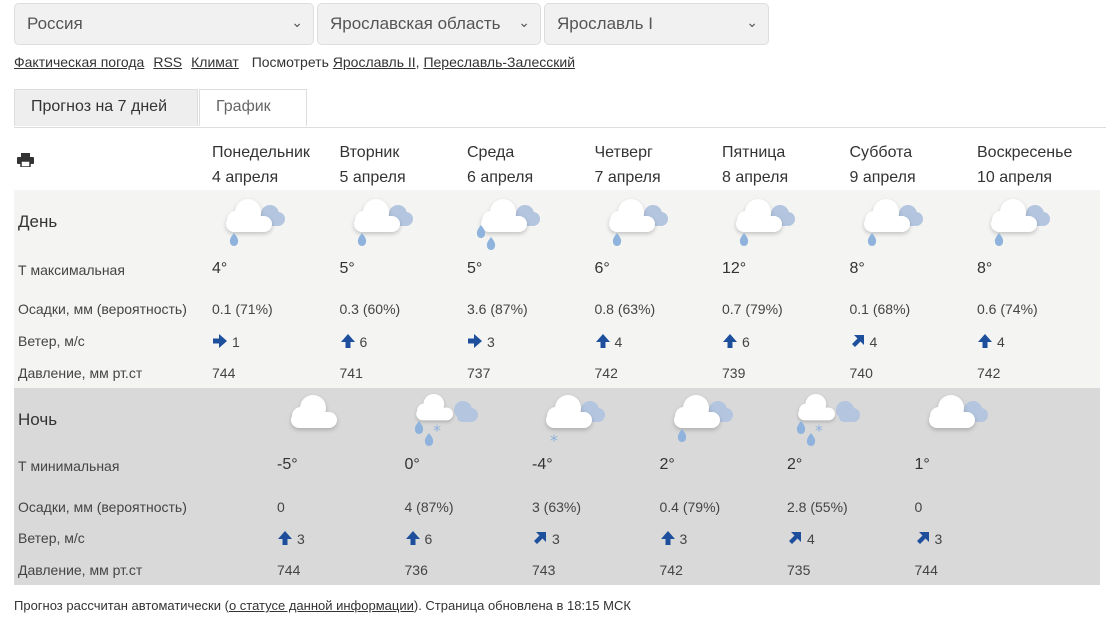  Describe the element at coordinates (491, 152) in the screenshot. I see `day-name: Среда` at that location.